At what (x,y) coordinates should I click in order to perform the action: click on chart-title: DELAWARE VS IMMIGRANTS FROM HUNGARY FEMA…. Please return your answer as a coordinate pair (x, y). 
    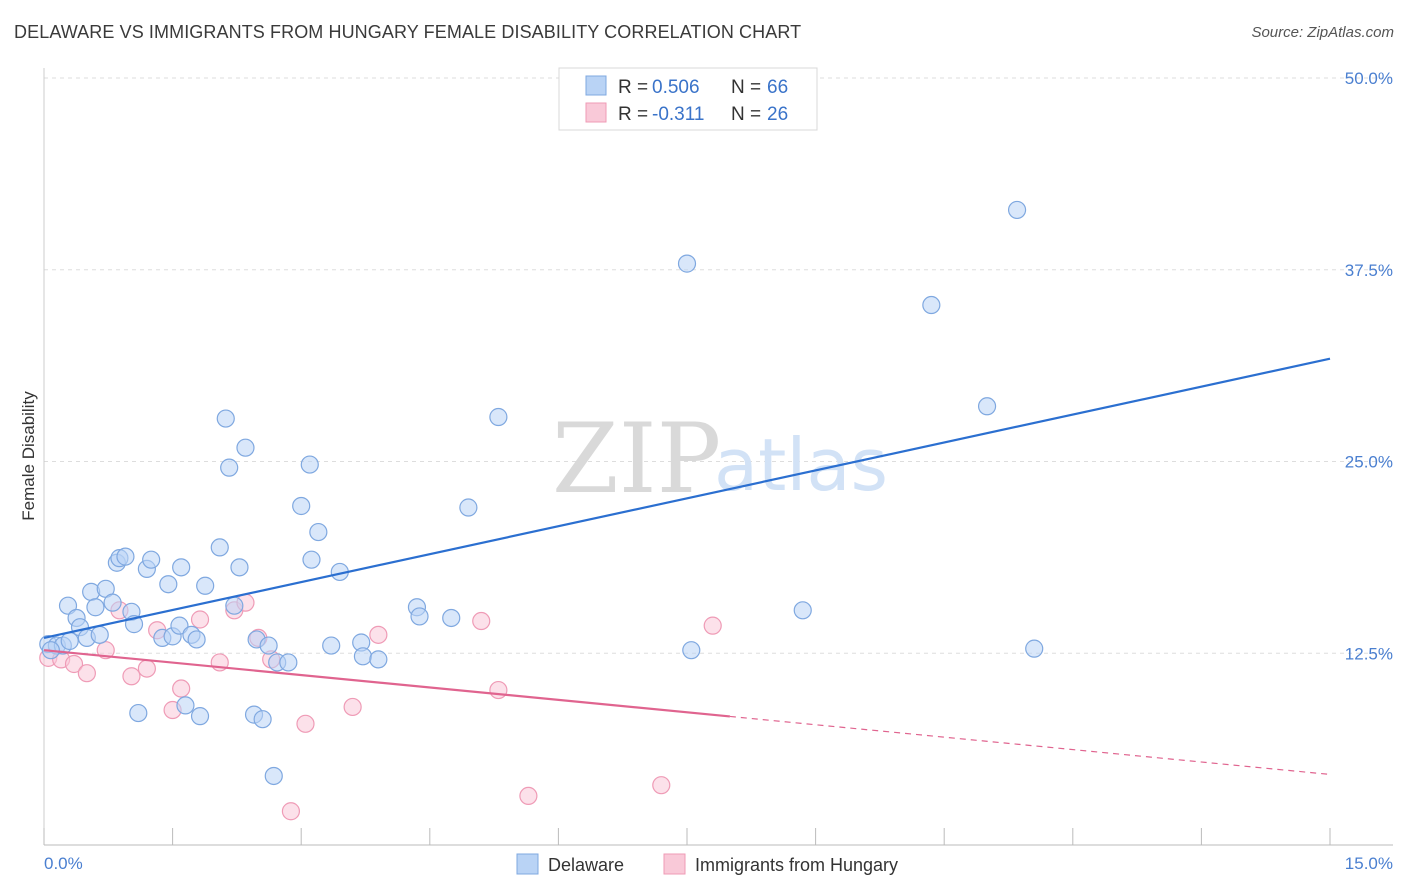
    Looking at the image, I should click on (408, 32).